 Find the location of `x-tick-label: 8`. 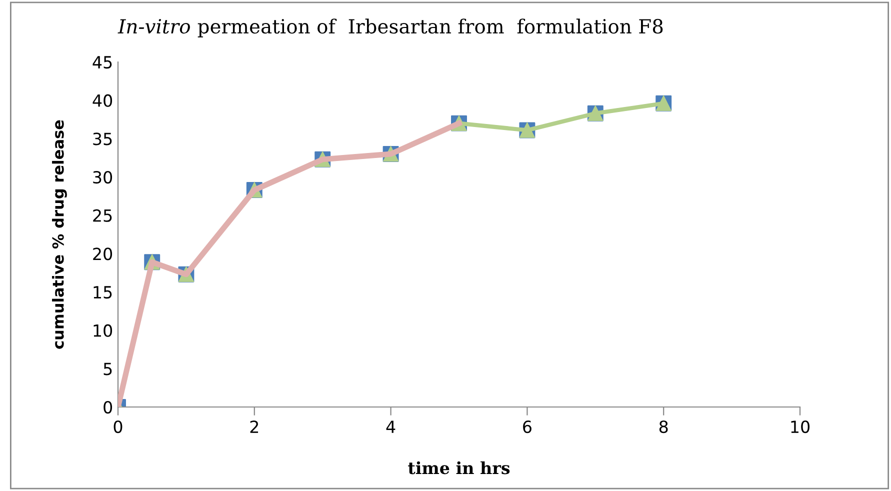

x-tick-label: 8 is located at coordinates (663, 427).